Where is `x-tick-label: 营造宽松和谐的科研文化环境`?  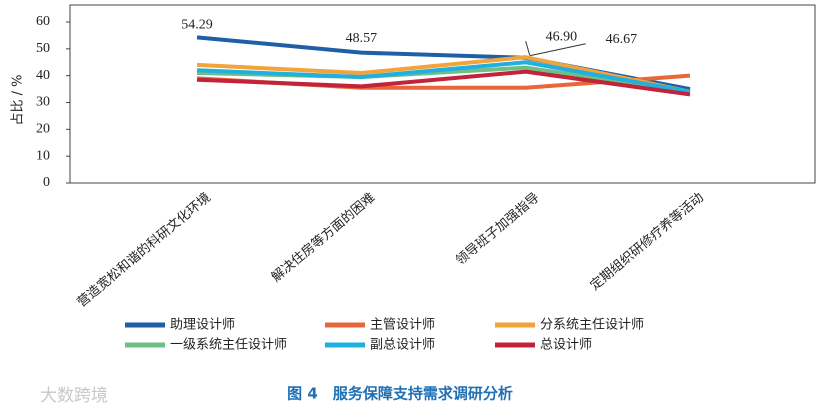 x-tick-label: 营造宽松和谐的科研文化环境 is located at coordinates (144, 249).